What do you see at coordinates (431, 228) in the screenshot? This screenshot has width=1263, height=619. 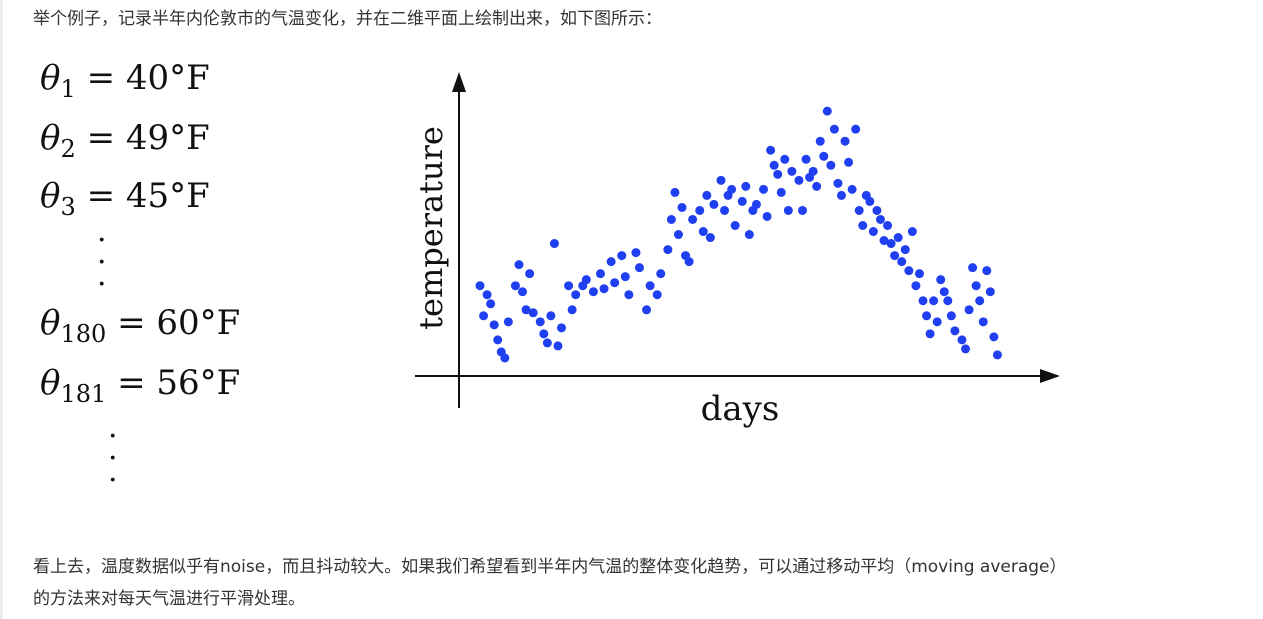 I see `y-label: temperature` at bounding box center [431, 228].